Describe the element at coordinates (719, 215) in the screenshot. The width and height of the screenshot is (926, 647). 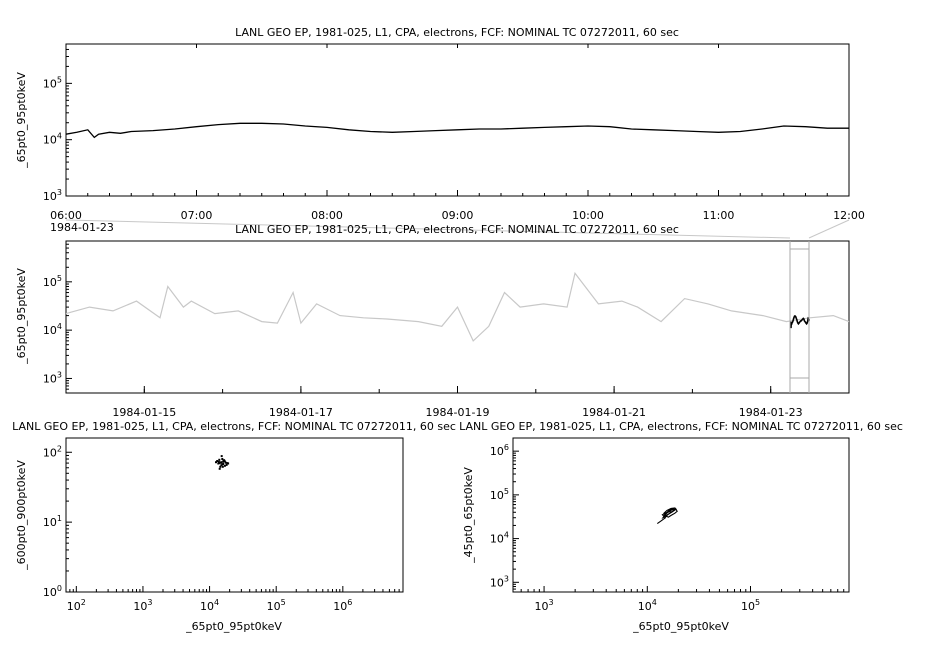
I see `top-xtick-label-5: 11:00` at that location.